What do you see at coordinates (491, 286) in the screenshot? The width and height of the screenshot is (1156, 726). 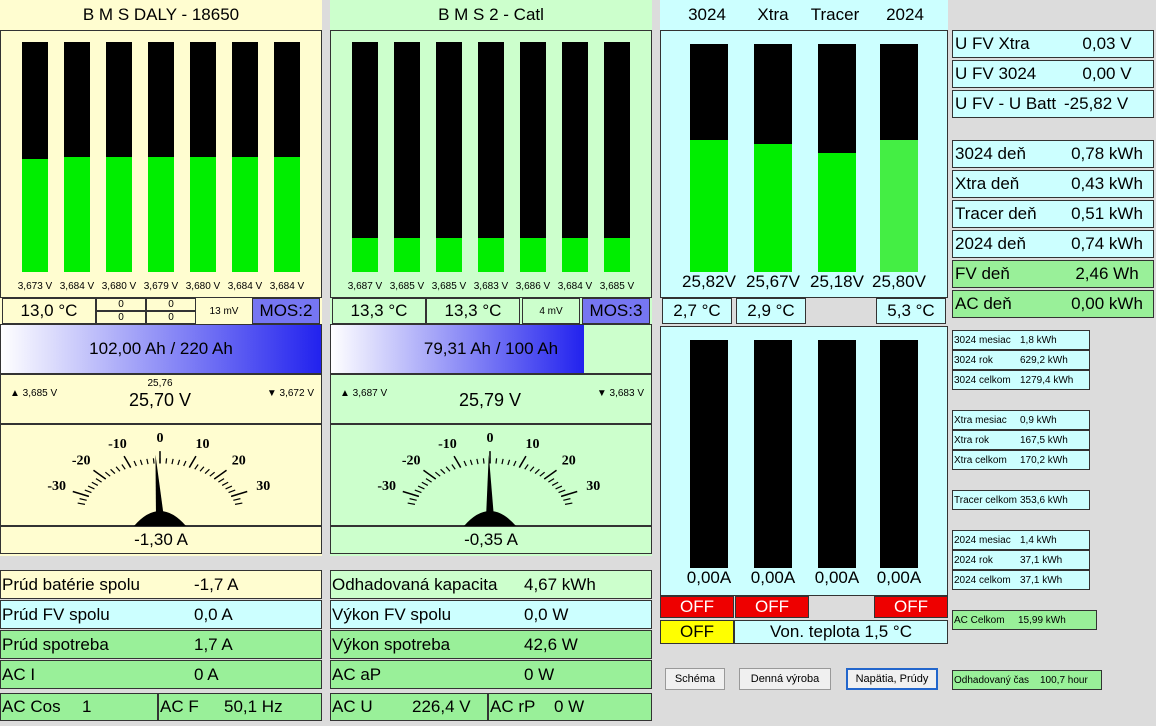 I see `cell-label: 3,683 V` at bounding box center [491, 286].